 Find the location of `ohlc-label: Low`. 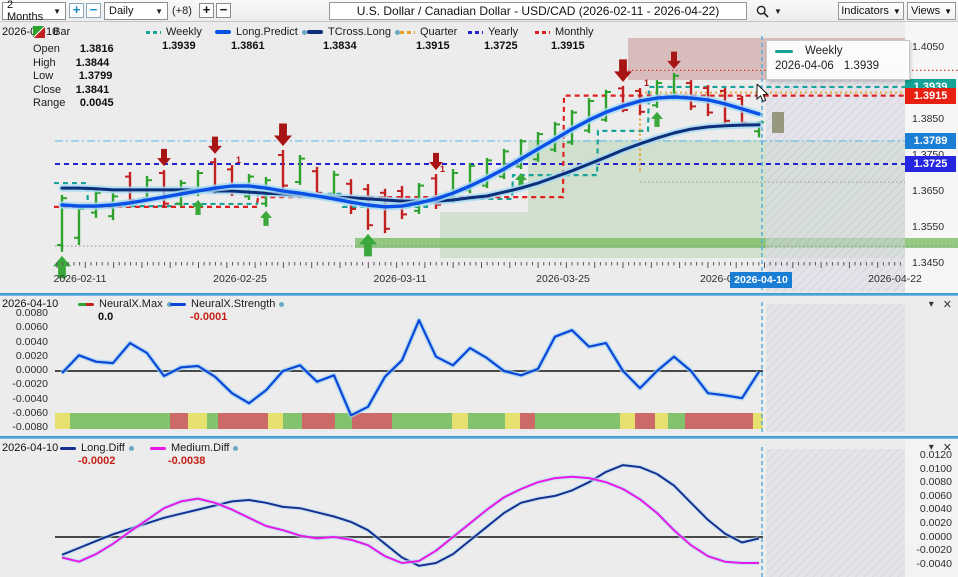

ohlc-label: Low is located at coordinates (43, 76).